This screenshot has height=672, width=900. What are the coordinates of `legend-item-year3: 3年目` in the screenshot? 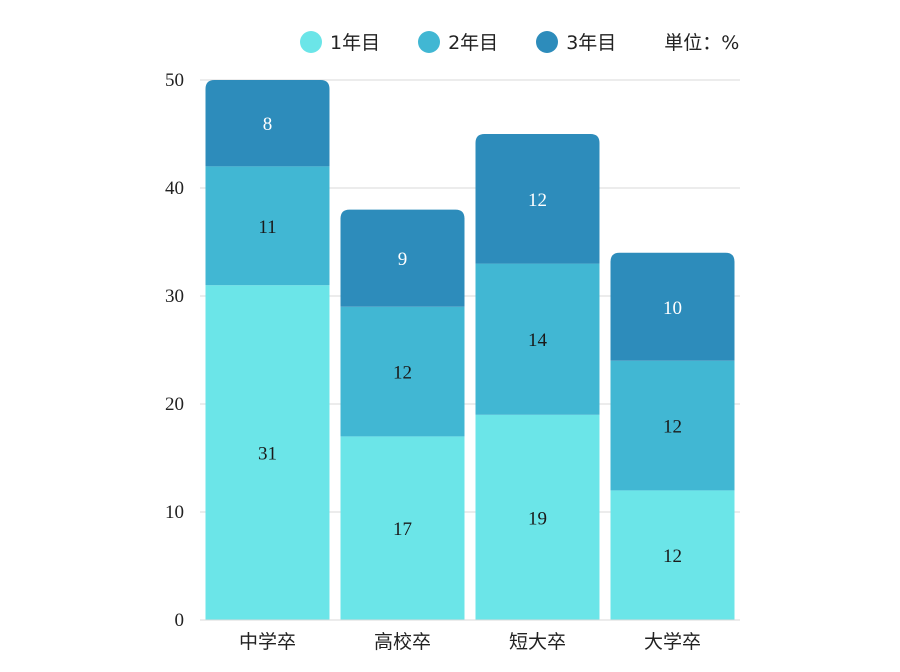 It's located at (576, 41).